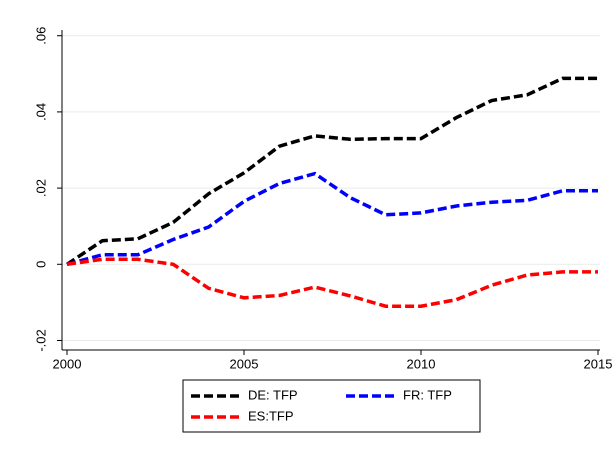  I want to click on x-tick-label: 2010, so click(421, 363).